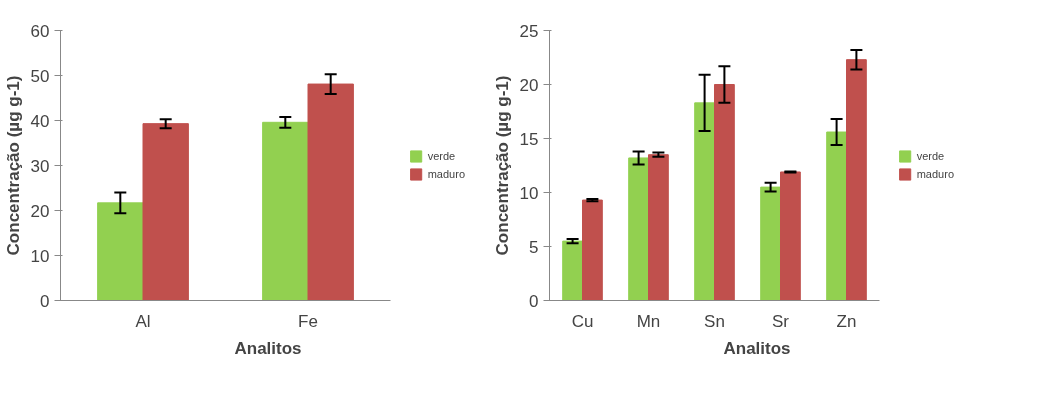 The width and height of the screenshot is (1043, 403). I want to click on y-tick-label: 60, so click(40, 31).